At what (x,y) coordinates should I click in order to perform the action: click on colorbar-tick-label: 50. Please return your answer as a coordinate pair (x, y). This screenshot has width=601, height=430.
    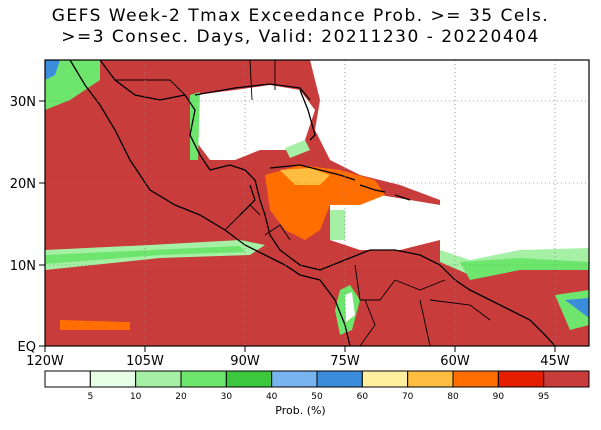
    Looking at the image, I should click on (317, 397).